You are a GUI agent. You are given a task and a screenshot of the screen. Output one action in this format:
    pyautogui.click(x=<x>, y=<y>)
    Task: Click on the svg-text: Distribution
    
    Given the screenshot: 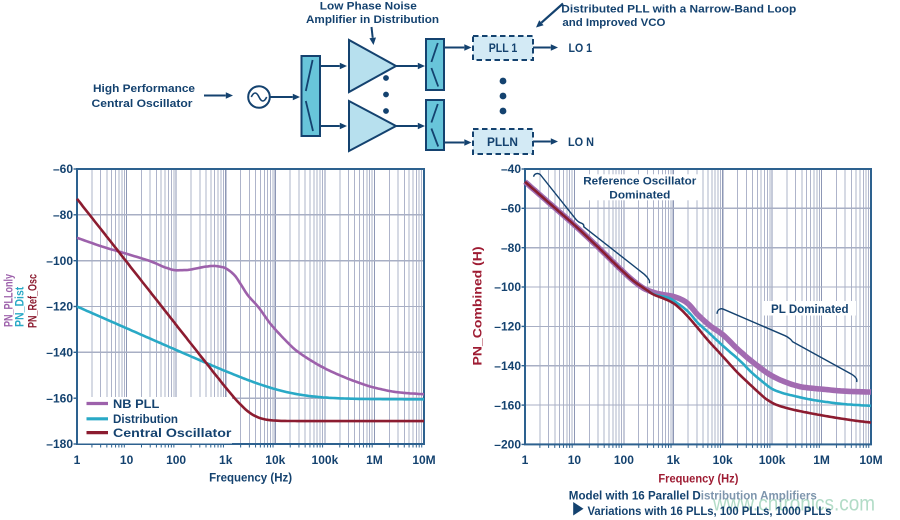 What is the action you would take?
    pyautogui.click(x=145, y=419)
    